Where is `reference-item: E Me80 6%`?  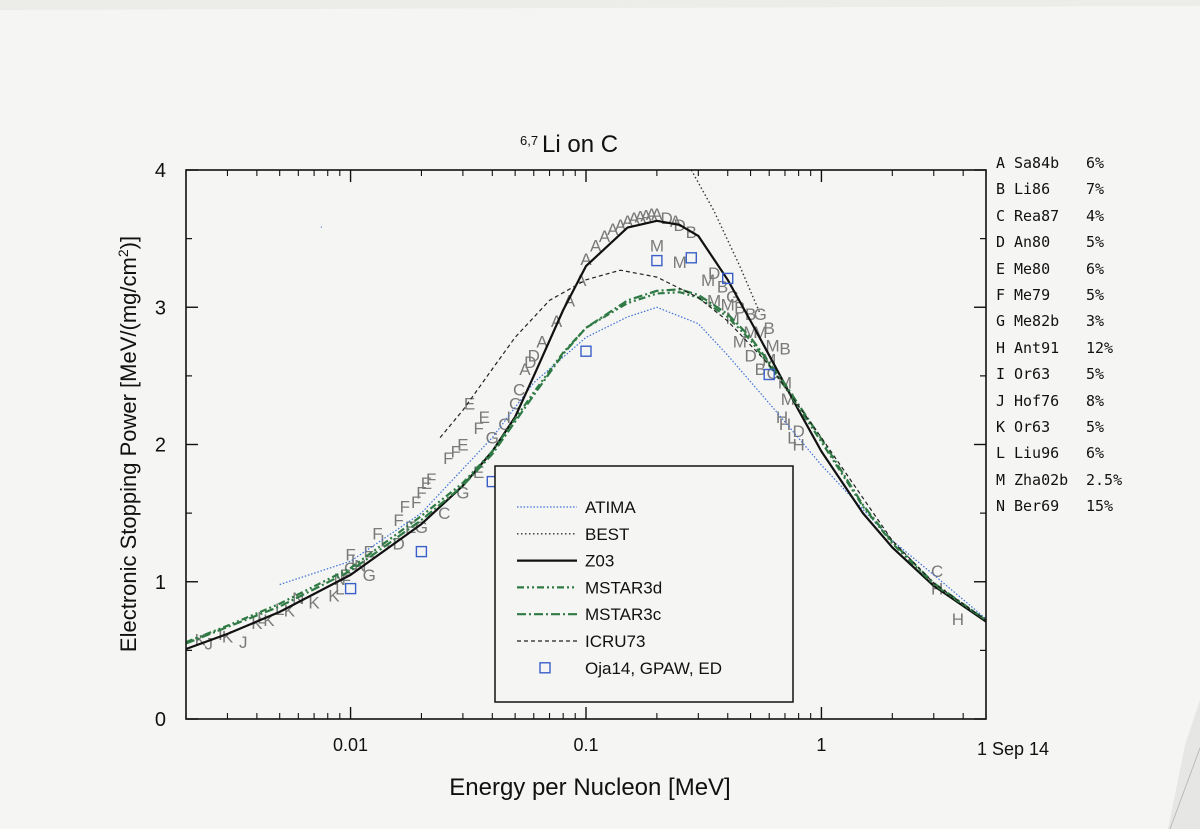
reference-item: E Me80 6% is located at coordinates (1059, 269).